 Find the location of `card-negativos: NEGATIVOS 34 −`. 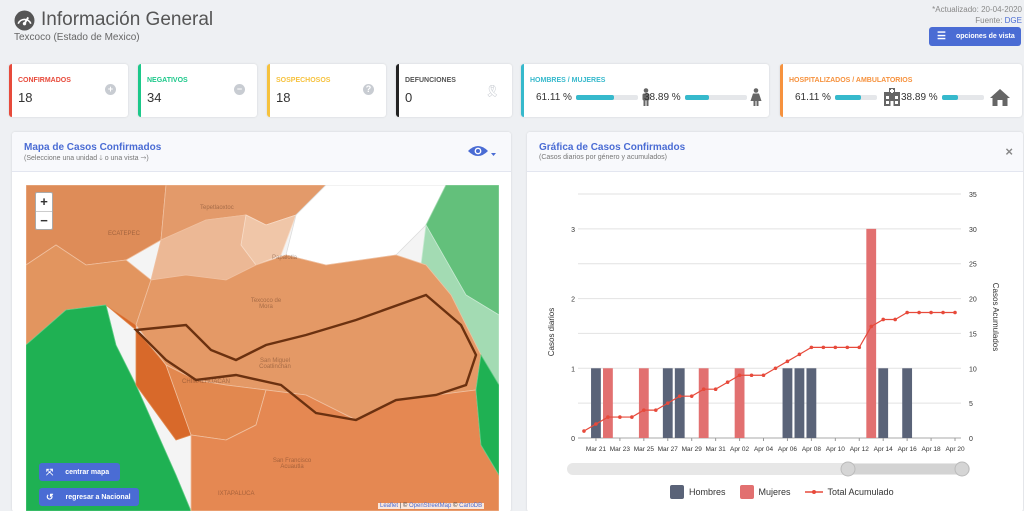

card-negativos: NEGATIVOS 34 − is located at coordinates (197, 90).